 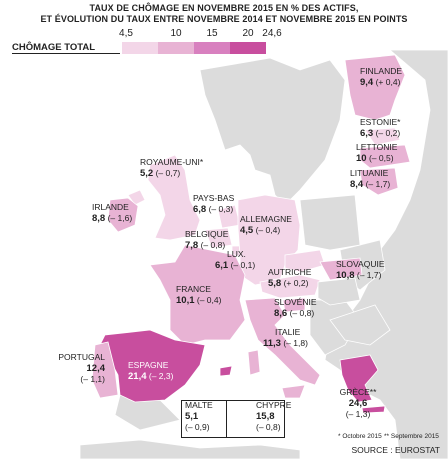 I want to click on label-estonie: ESTONIE* 6,3 (– 0,2), so click(x=380, y=128).